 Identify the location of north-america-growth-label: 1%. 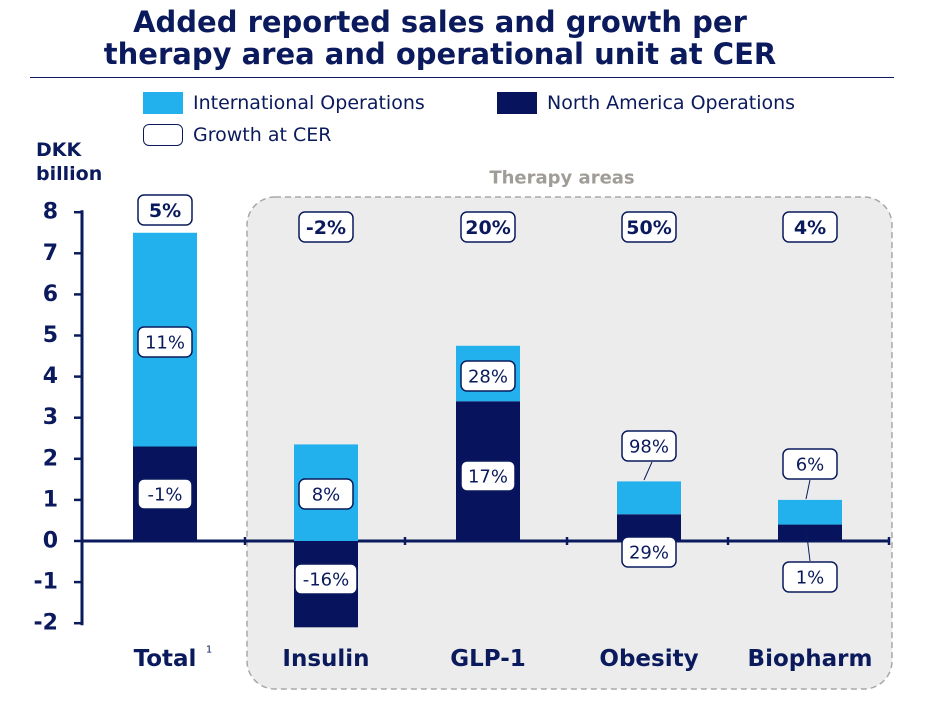
(810, 578).